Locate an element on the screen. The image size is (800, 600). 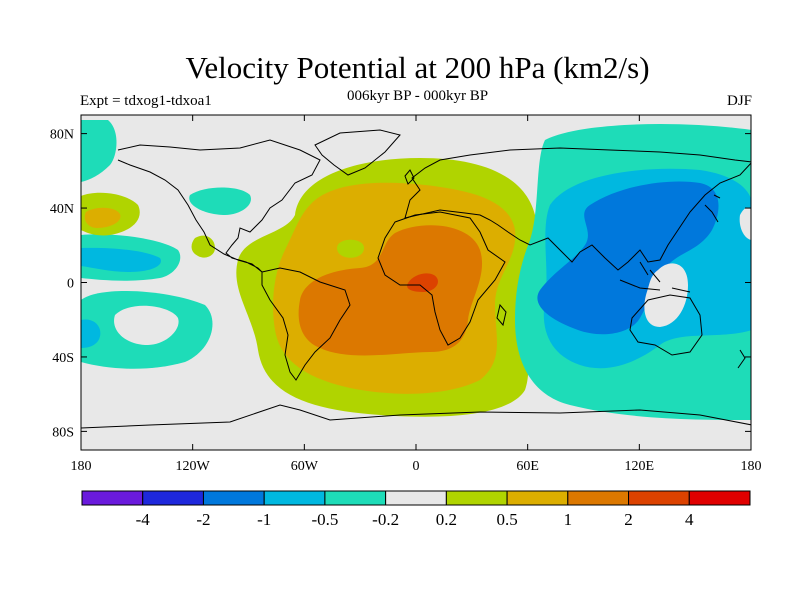
season-label: DJF is located at coordinates (739, 101).